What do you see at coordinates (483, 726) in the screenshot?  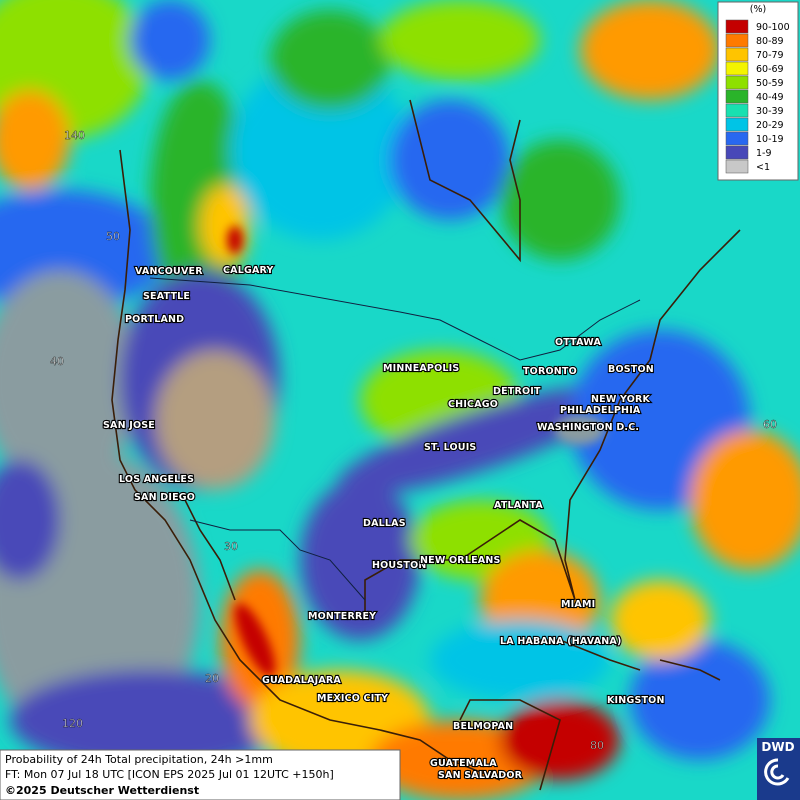 I see `city-label: BELMOPAN` at bounding box center [483, 726].